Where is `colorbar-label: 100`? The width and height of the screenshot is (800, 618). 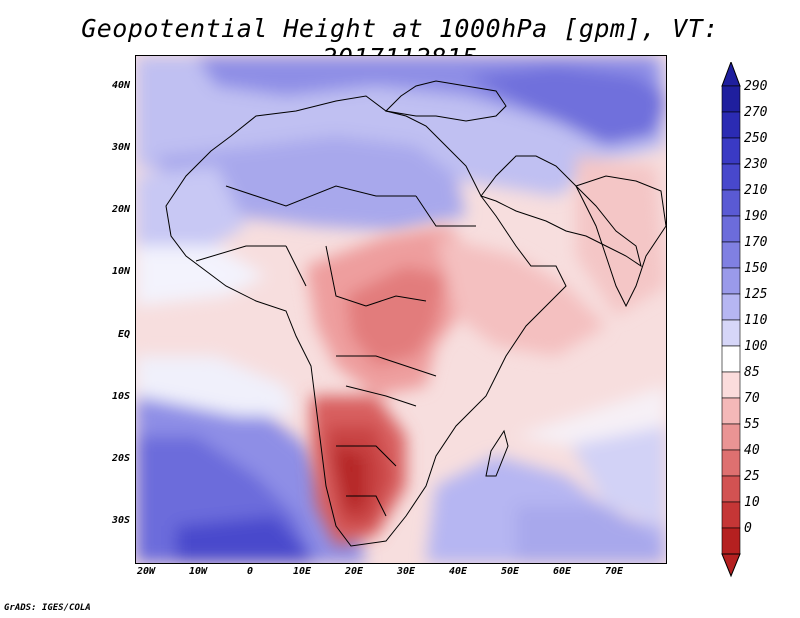
colorbar-label: 100 is located at coordinates (756, 346).